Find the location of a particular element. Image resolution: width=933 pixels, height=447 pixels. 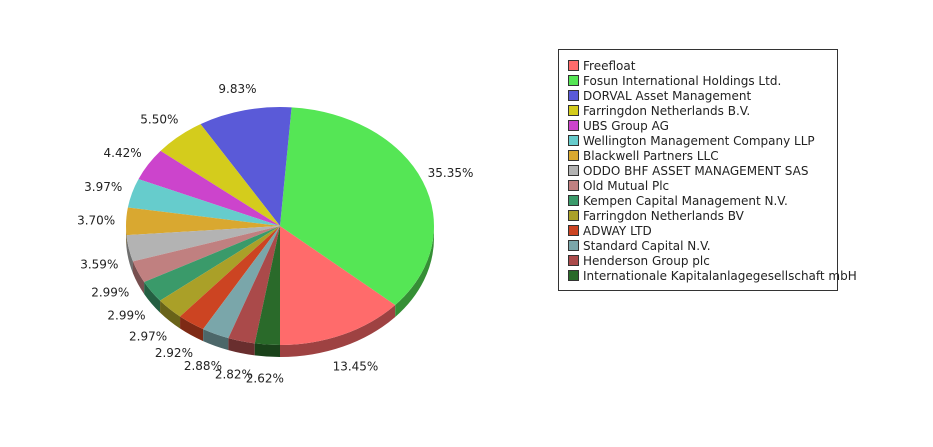

slice-label-7: 3.70% is located at coordinates (96, 220).